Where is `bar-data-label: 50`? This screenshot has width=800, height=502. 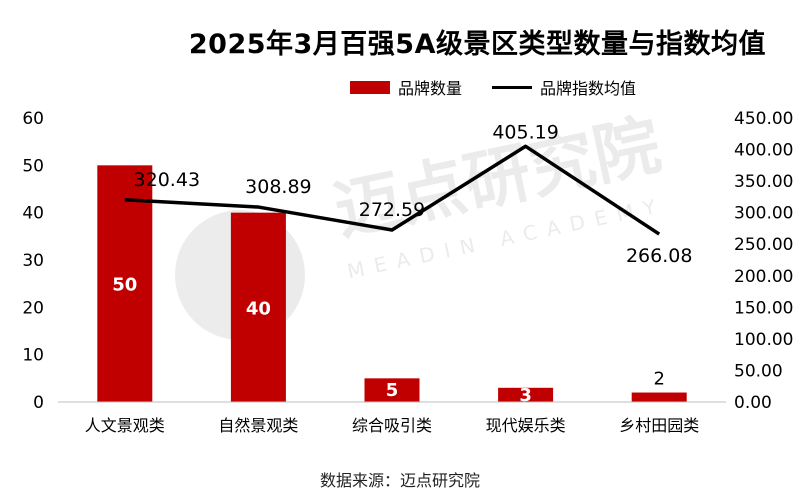
bar-data-label: 50 is located at coordinates (124, 285).